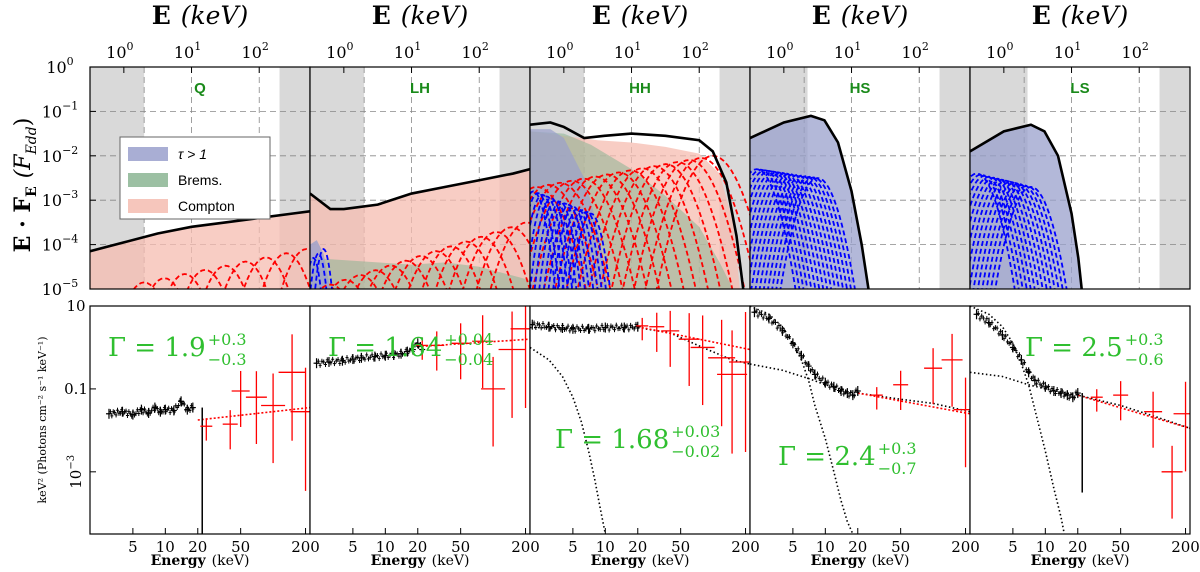  I want to click on top-y-tick-label: 10⁻², so click(60, 155).